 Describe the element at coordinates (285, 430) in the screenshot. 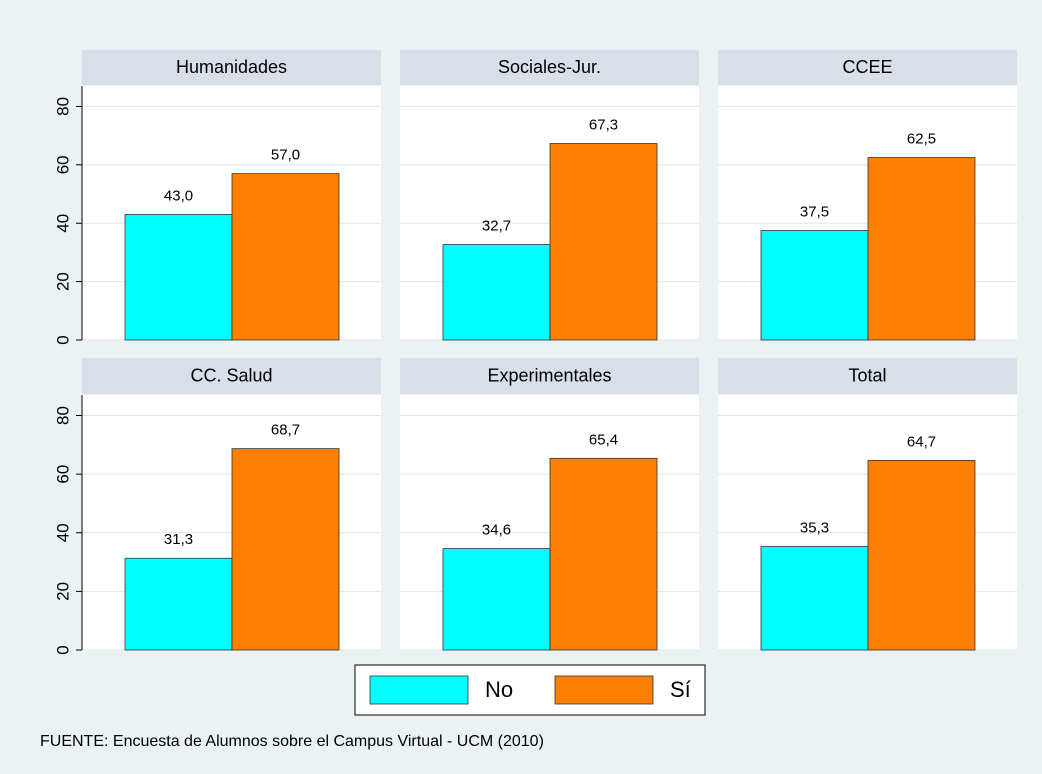

I see `value-label: 68,7` at that location.